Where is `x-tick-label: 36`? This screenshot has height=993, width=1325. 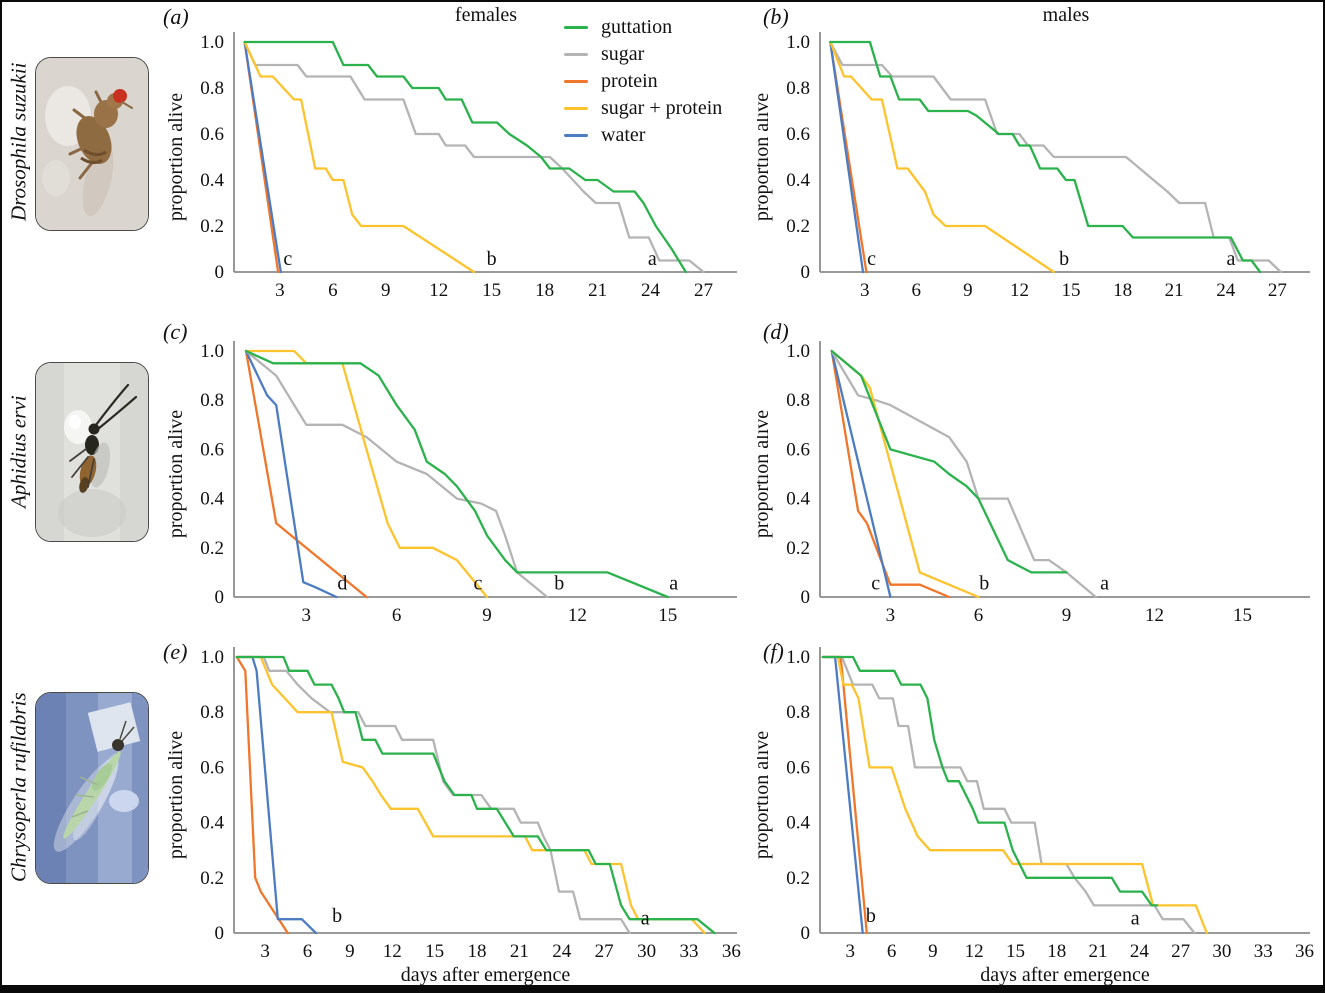
x-tick-label: 36 is located at coordinates (731, 951).